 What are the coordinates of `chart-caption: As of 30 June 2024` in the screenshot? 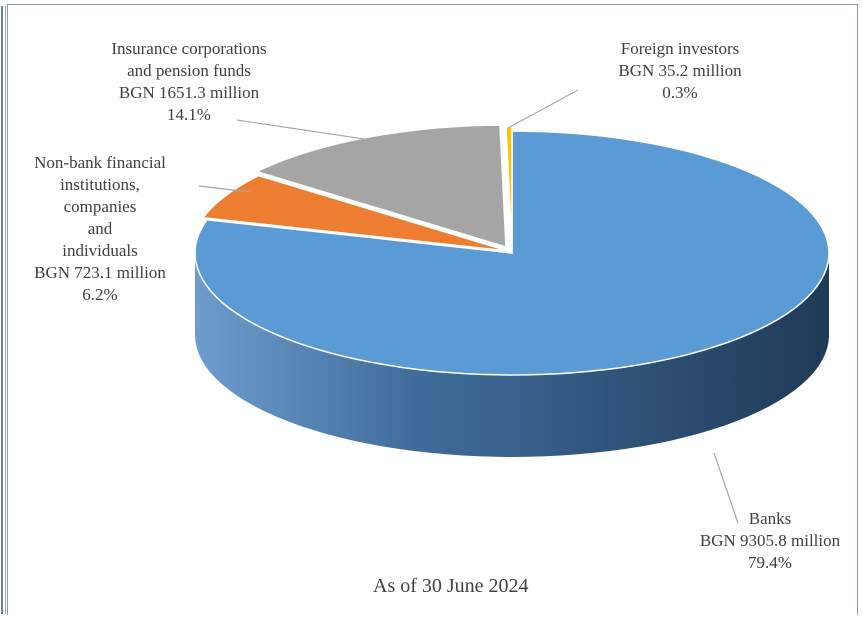 It's located at (451, 586).